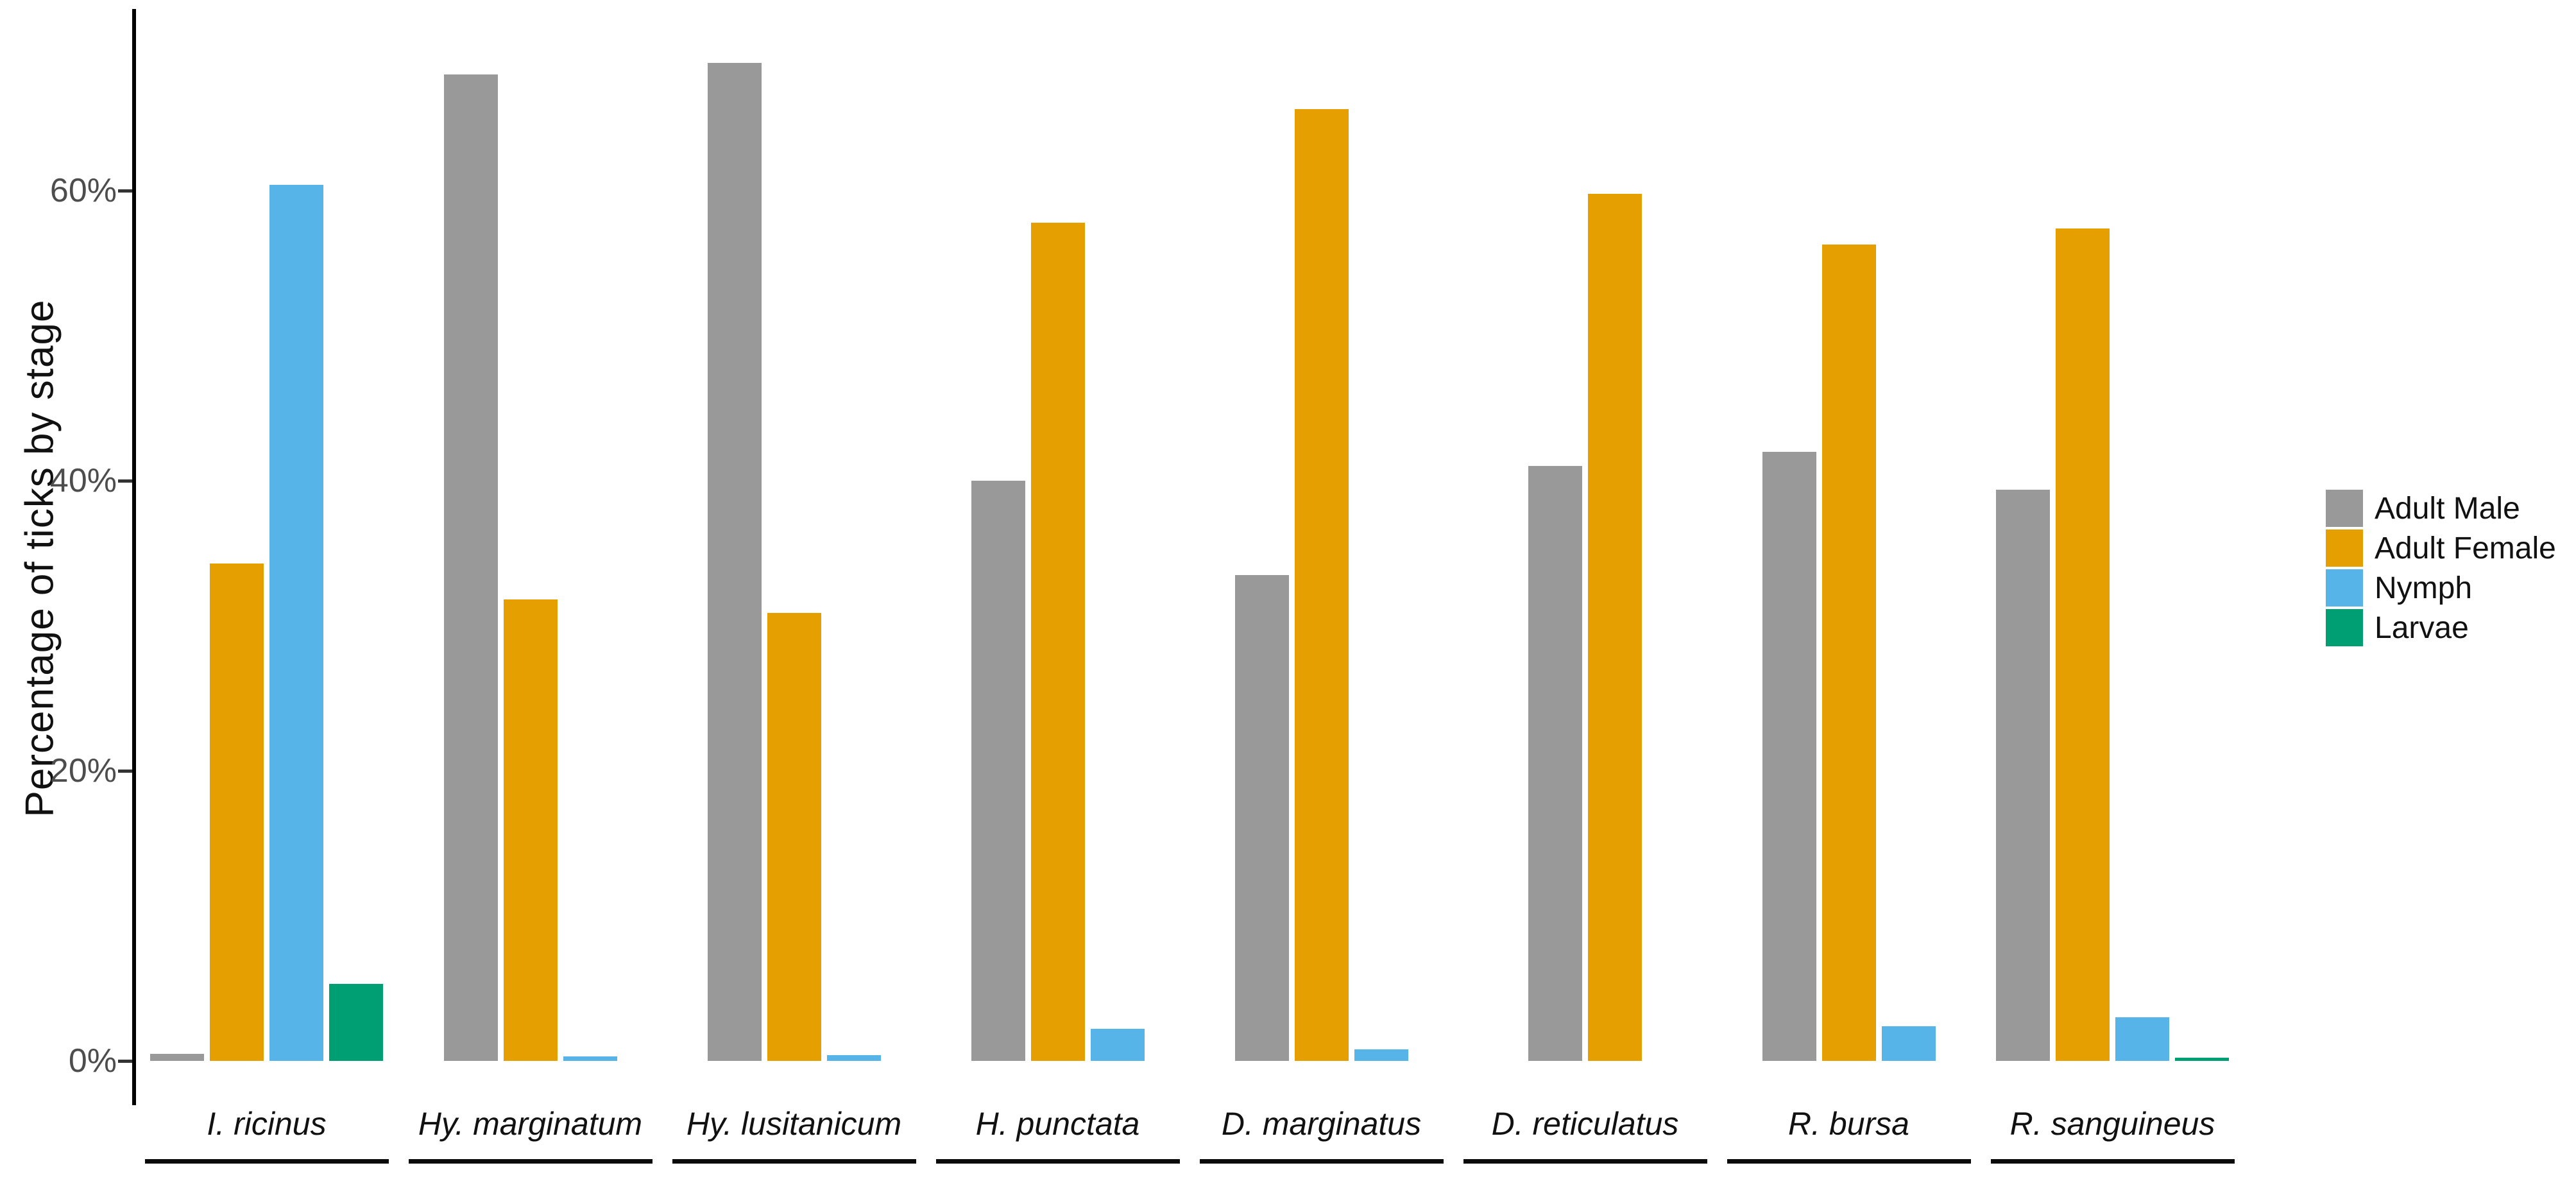  I want to click on legend-item: Larvae, so click(2441, 627).